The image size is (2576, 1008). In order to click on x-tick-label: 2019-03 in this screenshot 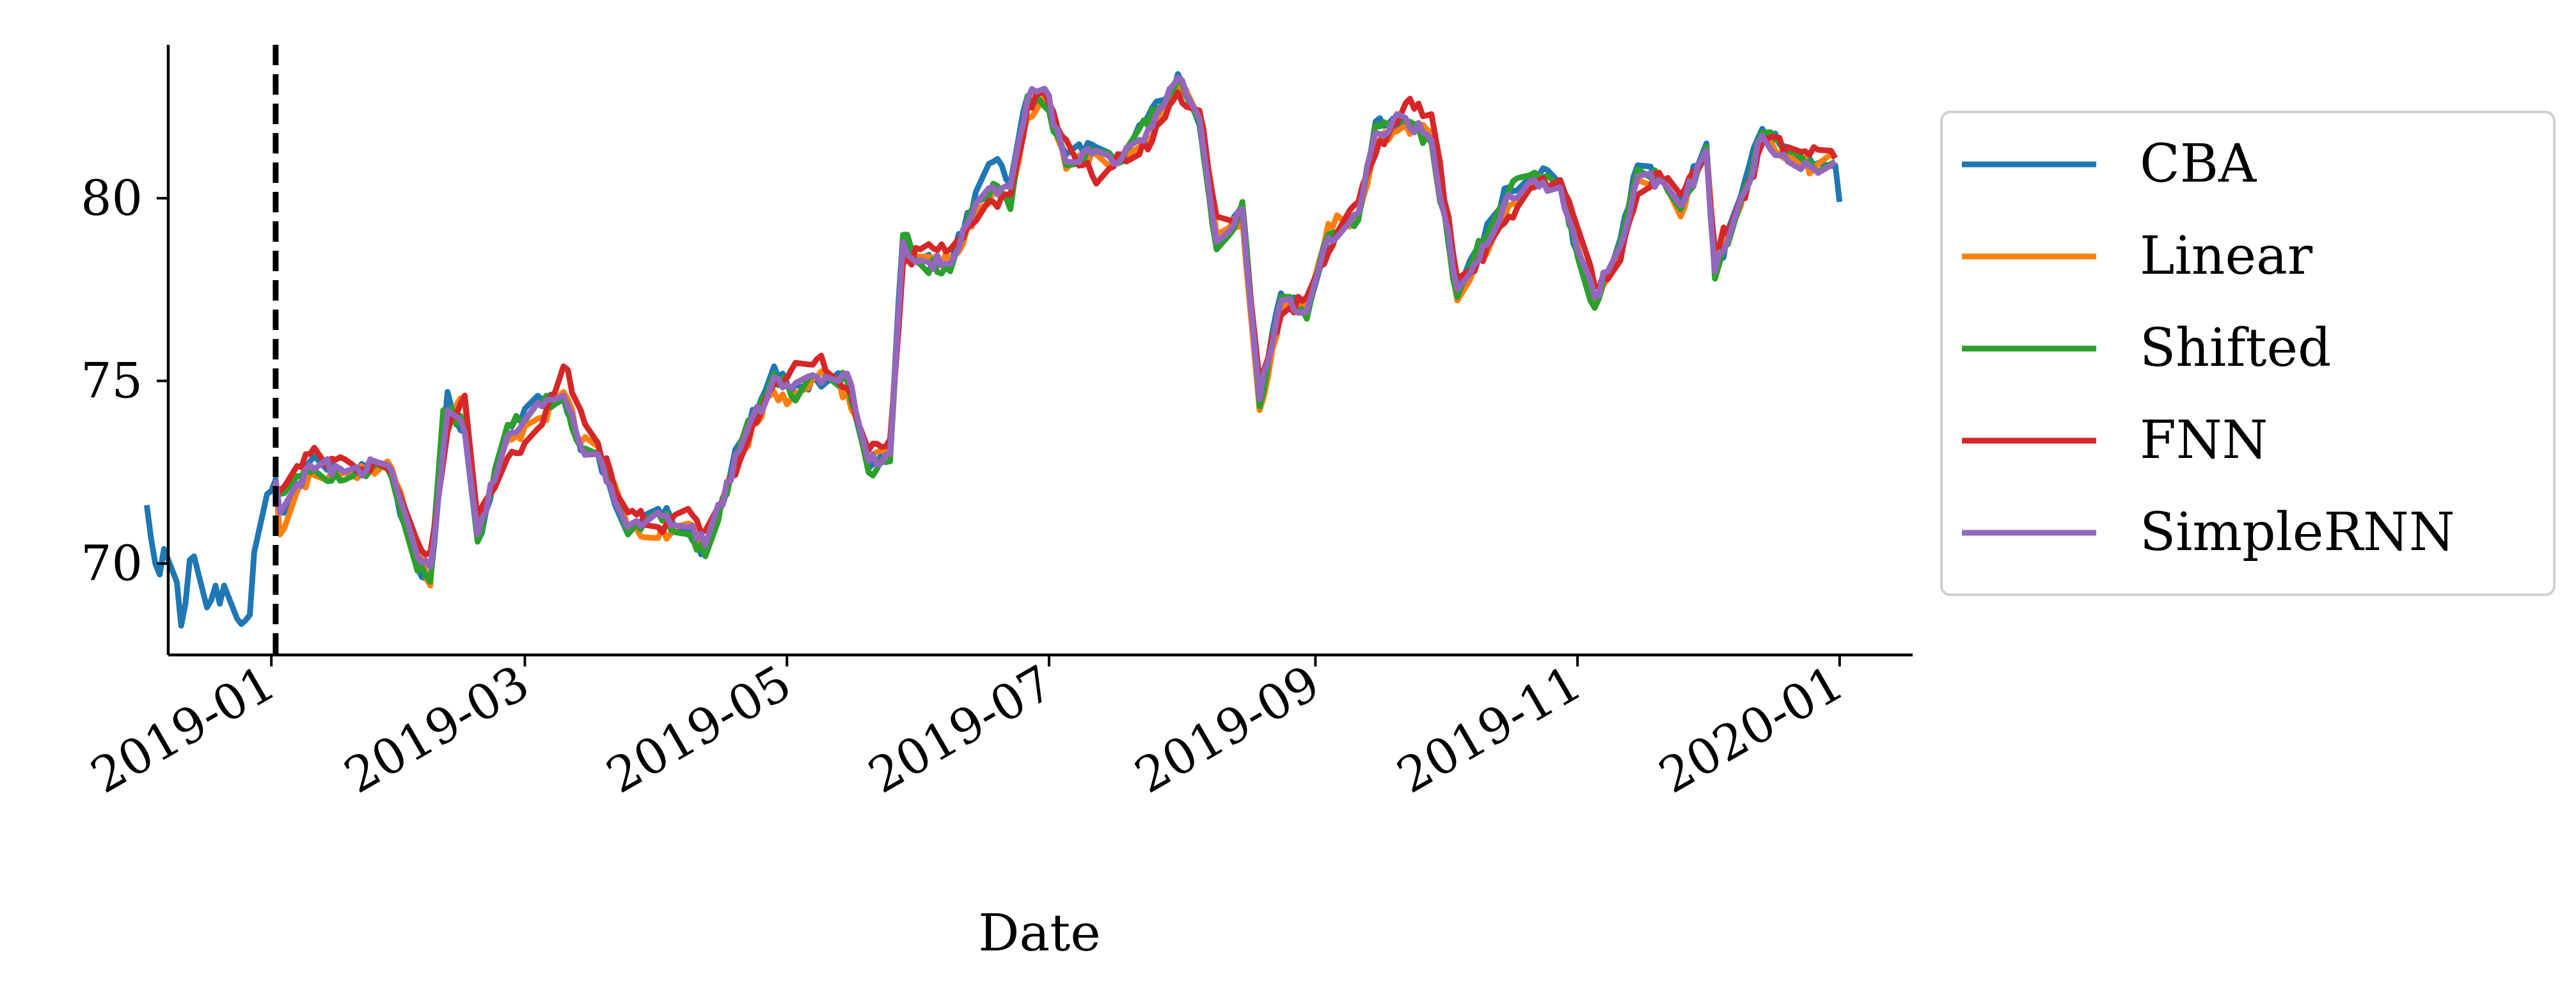, I will do `click(436, 729)`.